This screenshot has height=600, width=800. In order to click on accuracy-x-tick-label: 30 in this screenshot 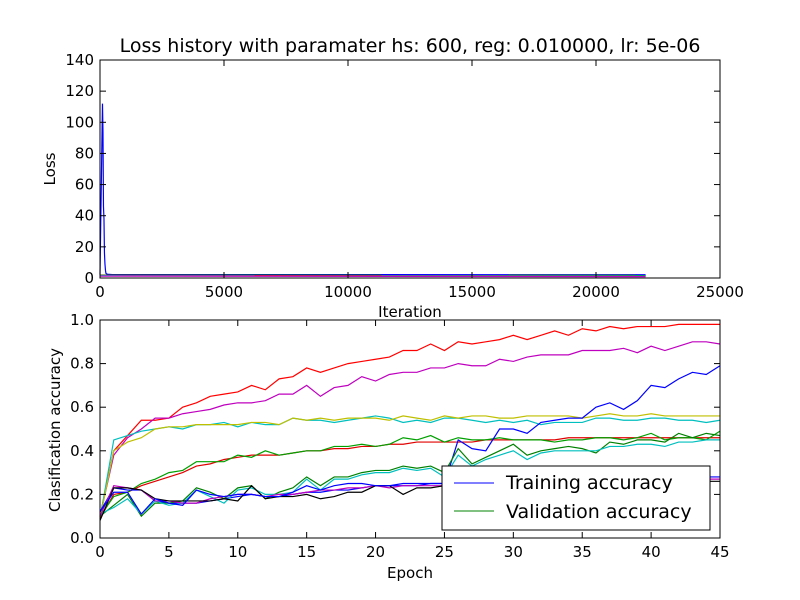, I will do `click(513, 552)`.